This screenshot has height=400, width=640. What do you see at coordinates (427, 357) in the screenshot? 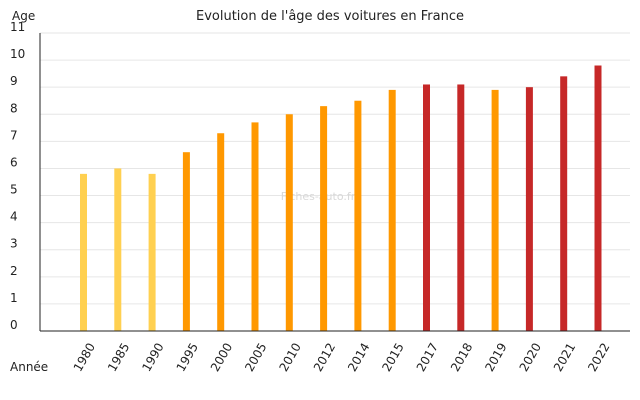
I see `x-tick-label: 2017` at bounding box center [427, 357].